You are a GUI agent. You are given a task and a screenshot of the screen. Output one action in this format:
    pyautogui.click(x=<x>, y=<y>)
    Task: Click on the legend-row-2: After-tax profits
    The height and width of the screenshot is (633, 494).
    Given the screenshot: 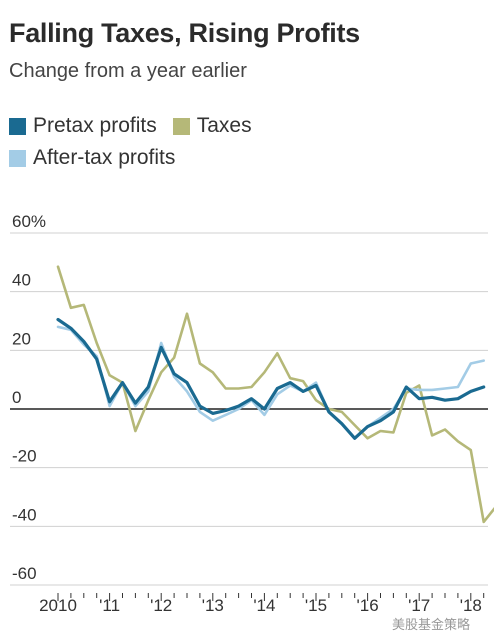 What is the action you would take?
    pyautogui.click(x=138, y=158)
    